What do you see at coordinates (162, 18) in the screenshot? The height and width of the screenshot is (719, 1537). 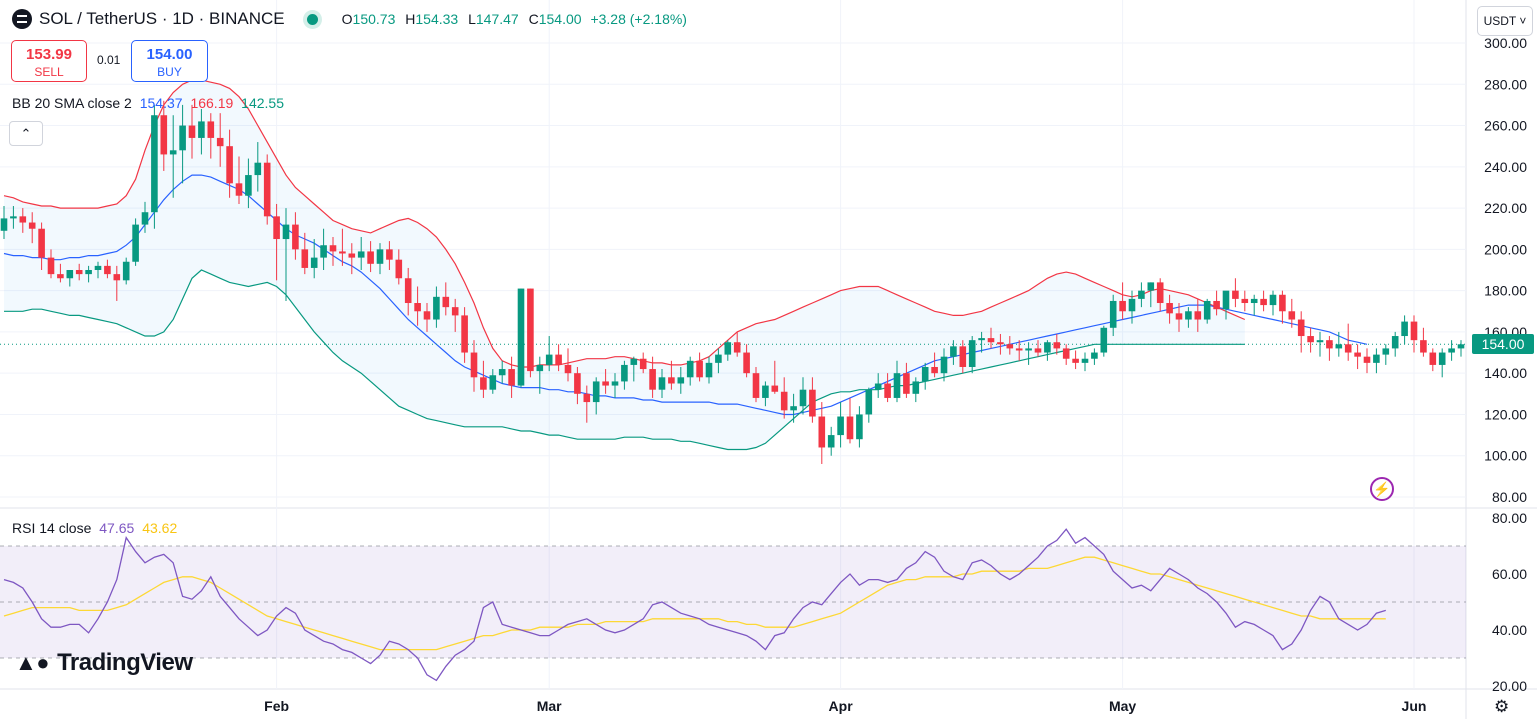 I see `symbol-title: SOL / TetherUS · 1D · BINANCE` at bounding box center [162, 18].